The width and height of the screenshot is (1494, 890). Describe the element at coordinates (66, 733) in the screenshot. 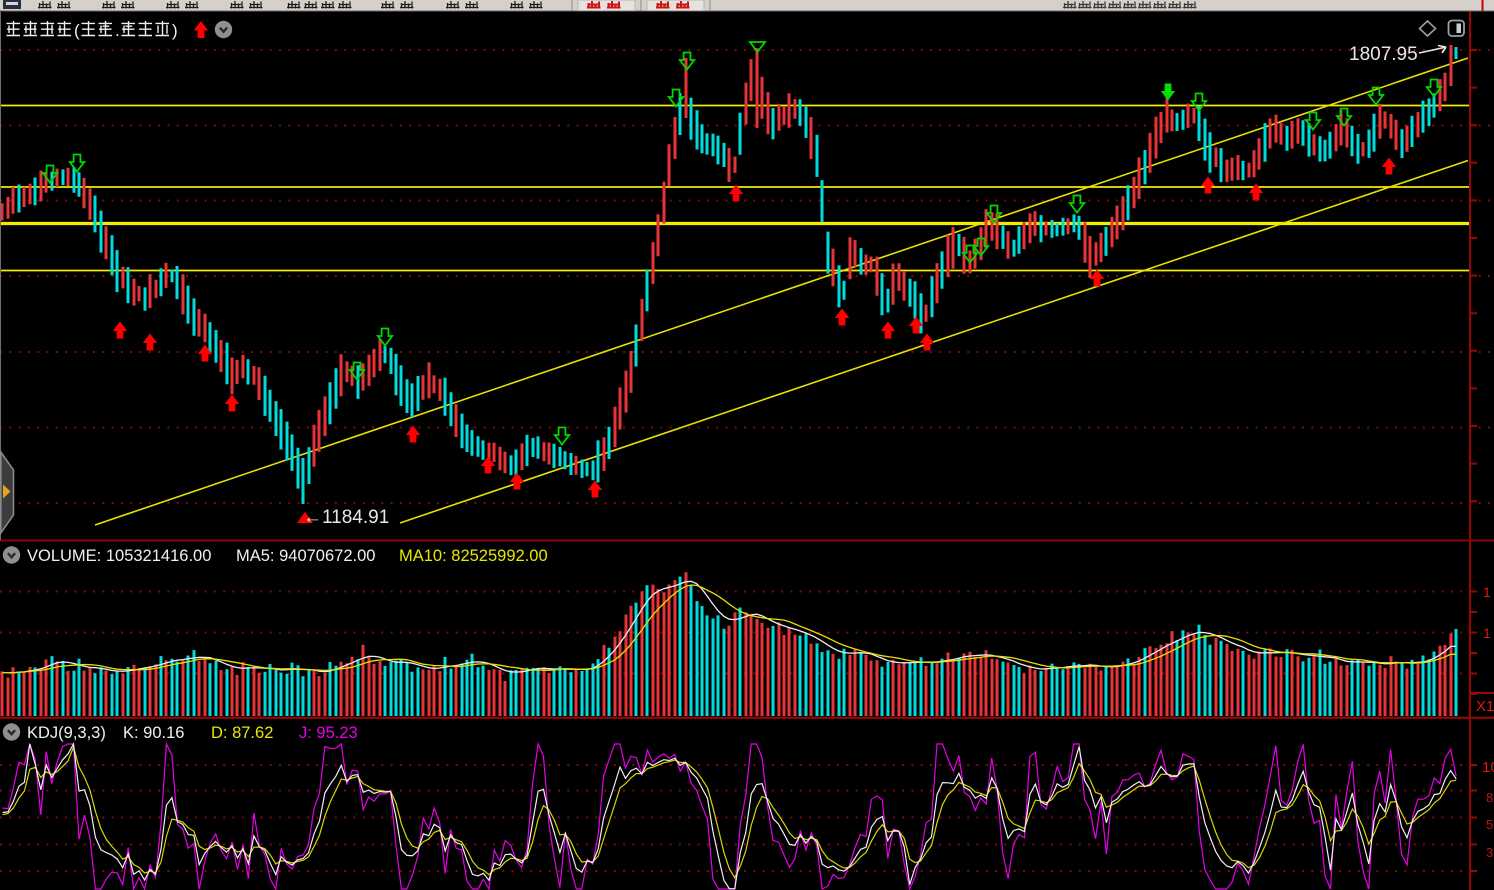

I see `svg-text: KDJ(9,3,3)` at that location.